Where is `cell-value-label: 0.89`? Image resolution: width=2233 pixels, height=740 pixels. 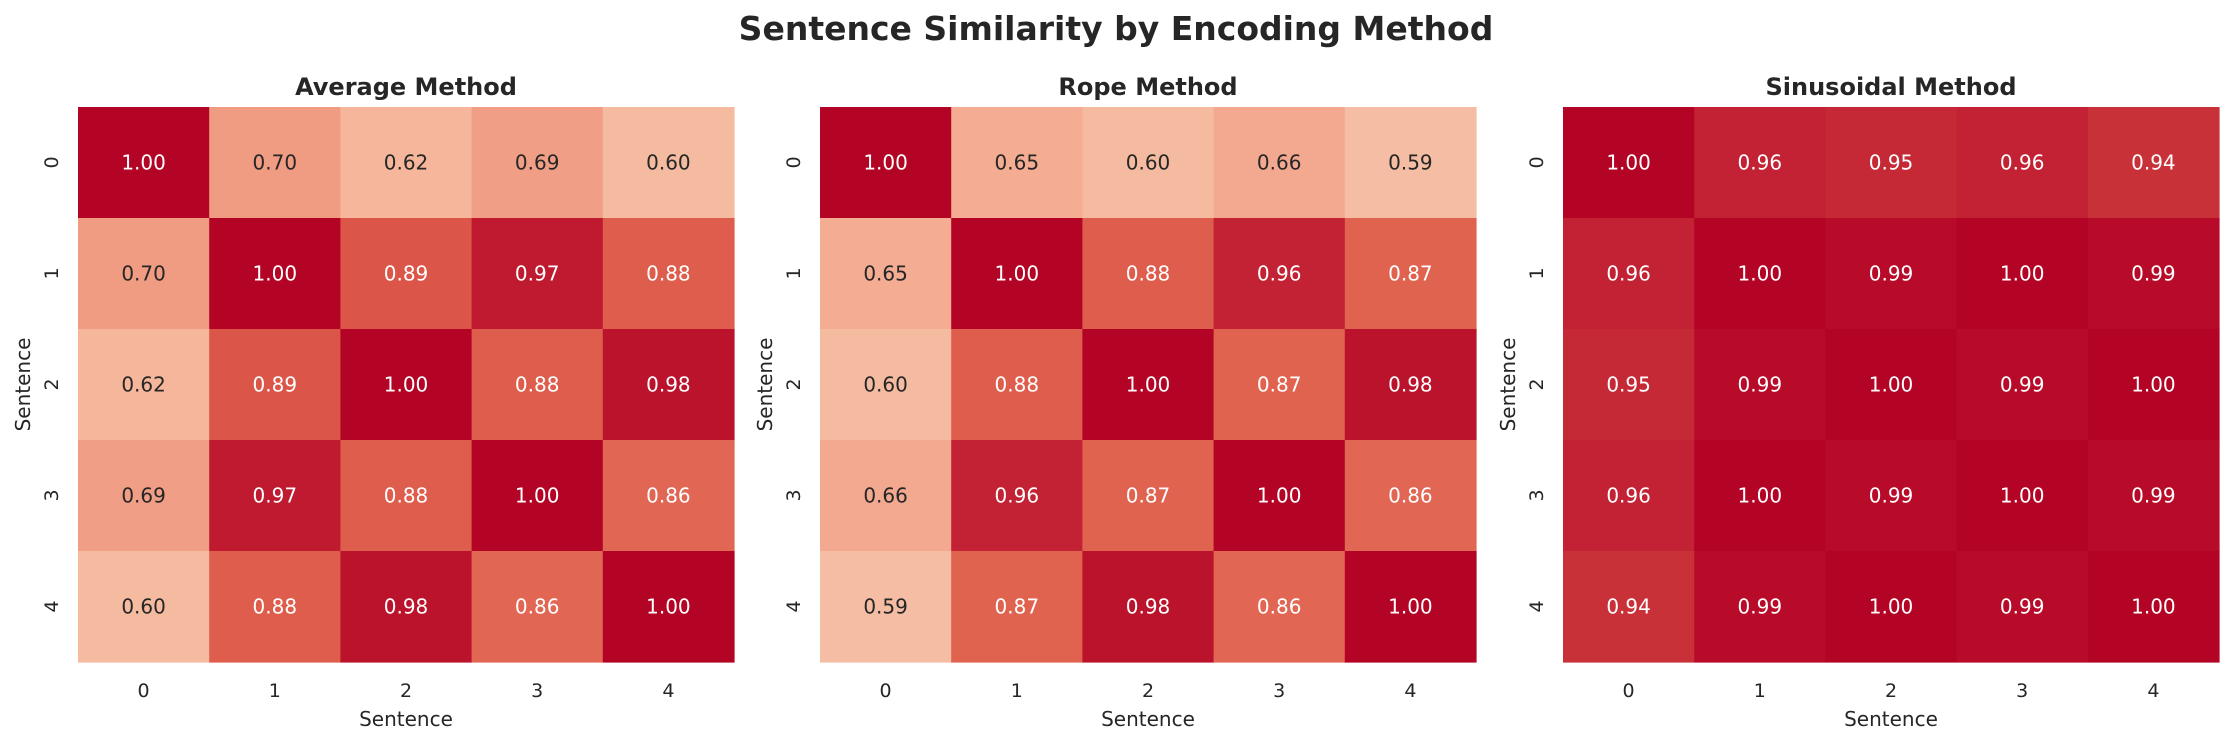 cell-value-label: 0.89 is located at coordinates (275, 385).